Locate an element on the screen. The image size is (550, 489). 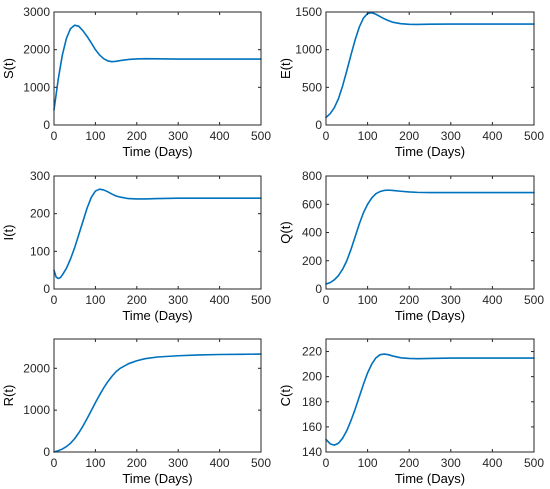
y-tick-label: 400 is located at coordinates (312, 233).